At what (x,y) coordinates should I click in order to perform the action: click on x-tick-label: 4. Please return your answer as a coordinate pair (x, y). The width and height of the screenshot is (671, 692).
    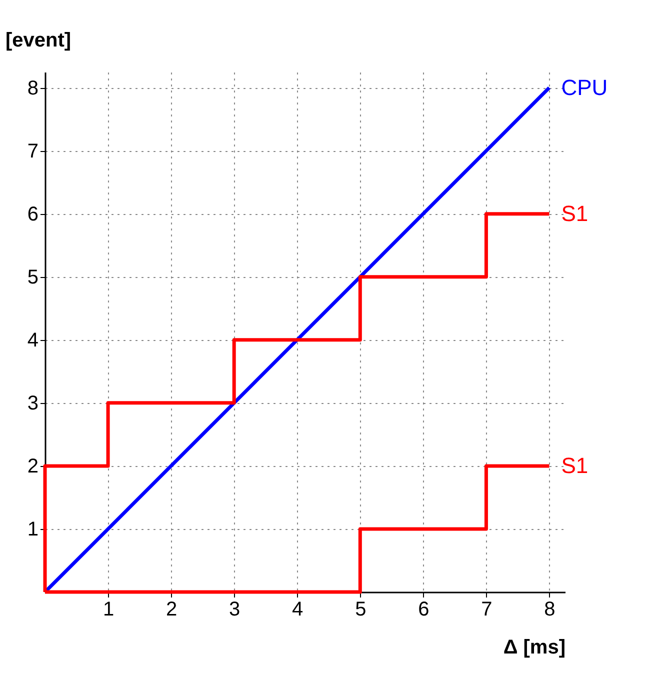
    Looking at the image, I should click on (298, 609).